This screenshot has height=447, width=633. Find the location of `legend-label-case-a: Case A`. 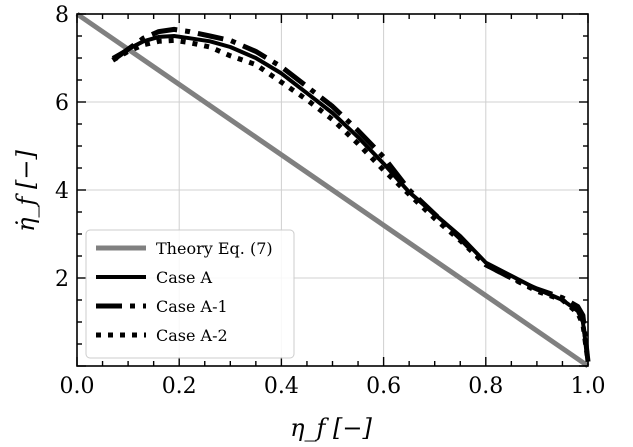

legend-label-case-a: Case A is located at coordinates (184, 277).